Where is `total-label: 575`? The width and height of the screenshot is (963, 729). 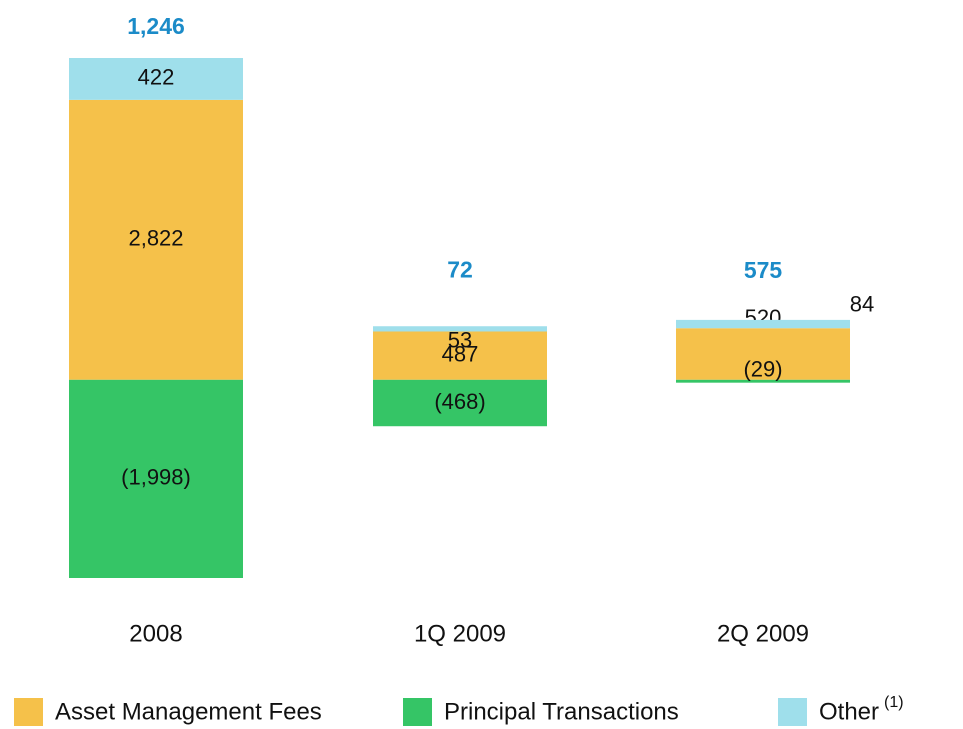
total-label: 575 is located at coordinates (763, 270).